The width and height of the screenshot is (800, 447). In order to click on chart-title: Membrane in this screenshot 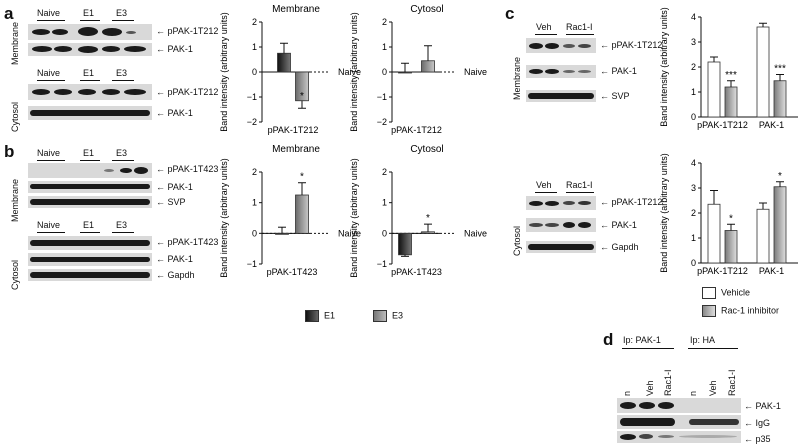, I will do `click(296, 149)`.